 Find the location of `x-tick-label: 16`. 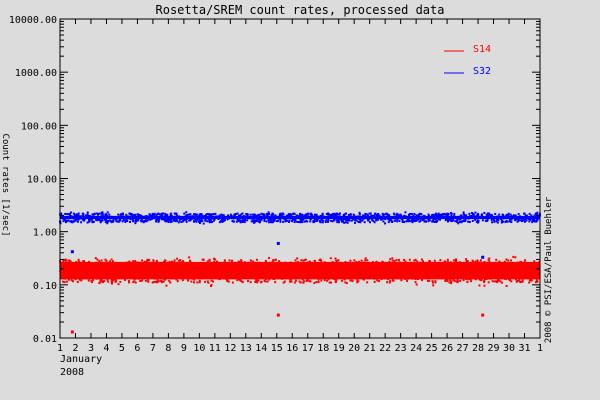

x-tick-label: 16 is located at coordinates (292, 348).